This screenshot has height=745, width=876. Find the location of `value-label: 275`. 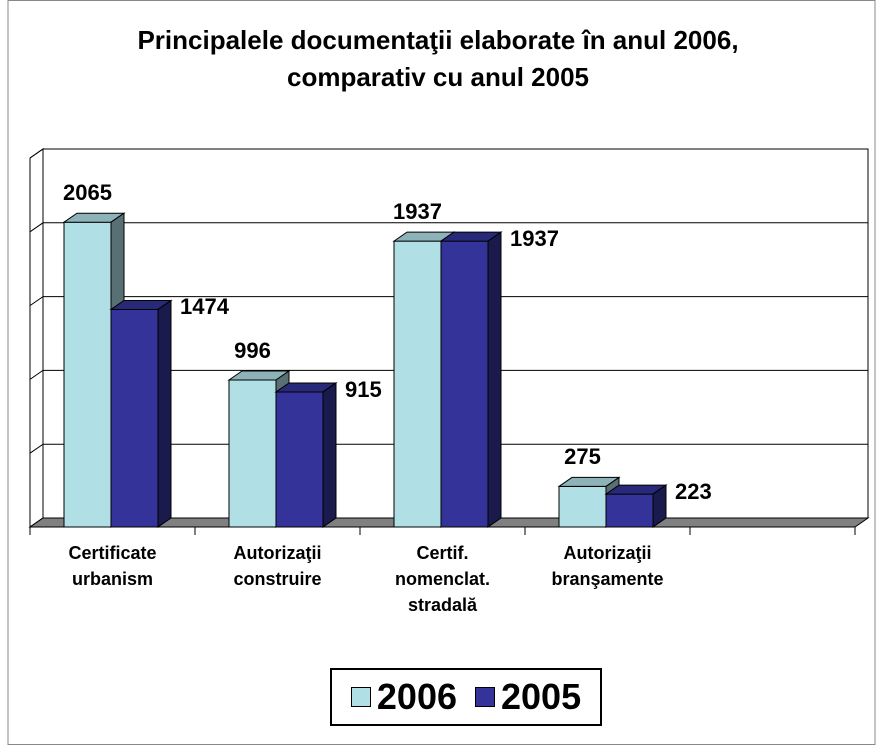

value-label: 275 is located at coordinates (582, 457).